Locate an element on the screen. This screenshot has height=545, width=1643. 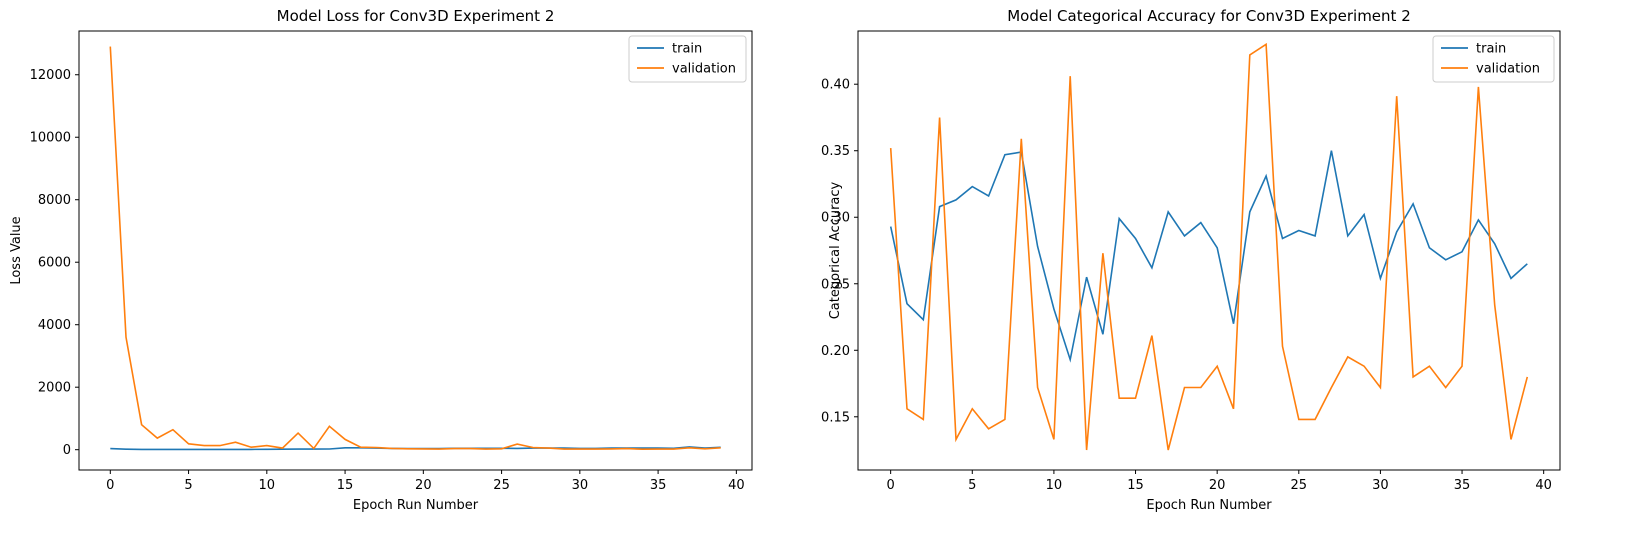
accuracy-xtick-label: 10 is located at coordinates (1054, 485).